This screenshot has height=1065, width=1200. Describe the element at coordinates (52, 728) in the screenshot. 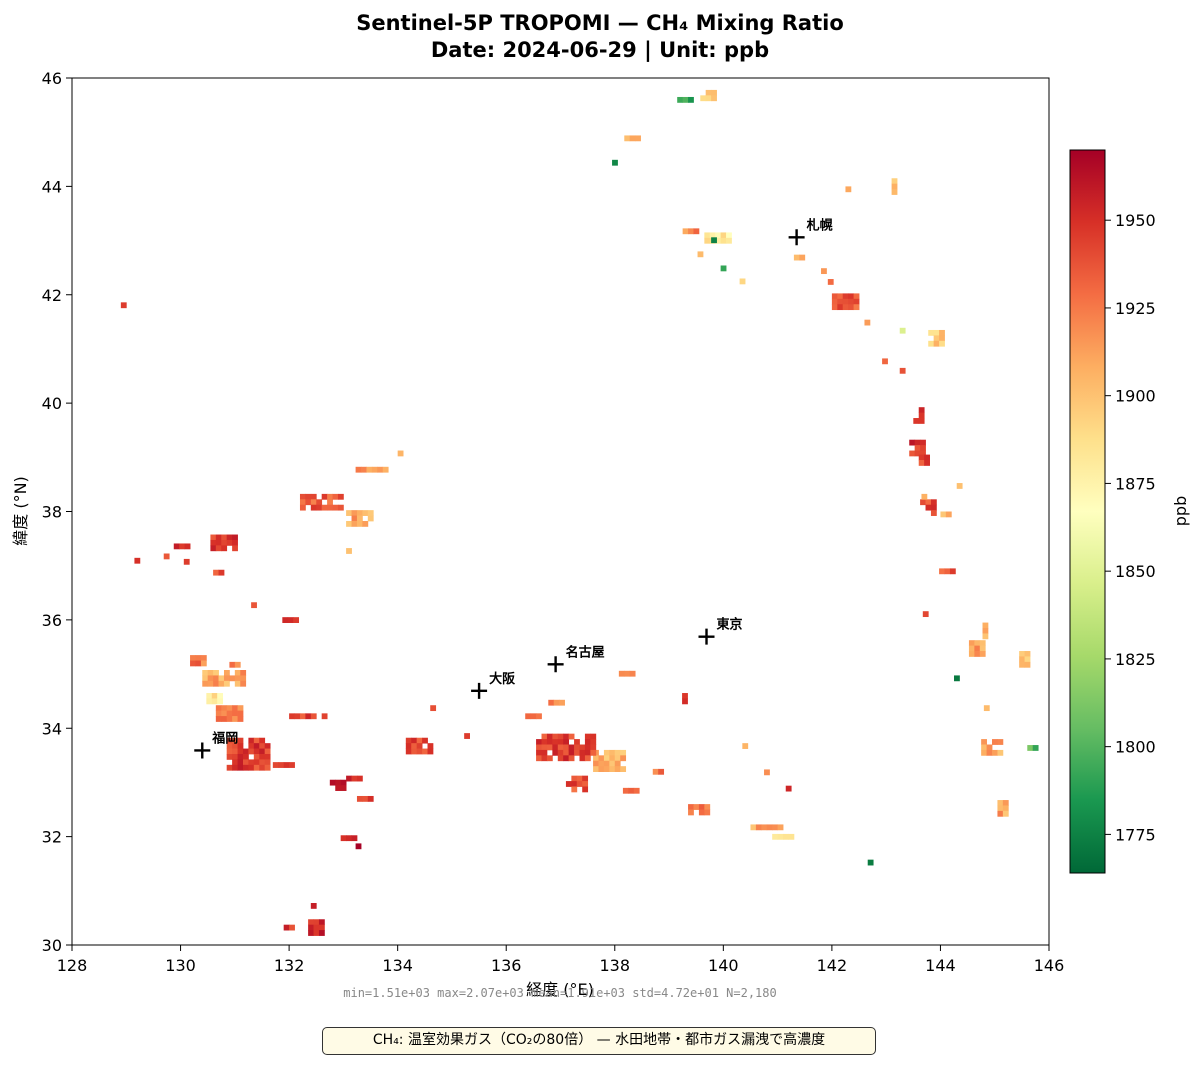

I see `y-tick-label: 34` at that location.